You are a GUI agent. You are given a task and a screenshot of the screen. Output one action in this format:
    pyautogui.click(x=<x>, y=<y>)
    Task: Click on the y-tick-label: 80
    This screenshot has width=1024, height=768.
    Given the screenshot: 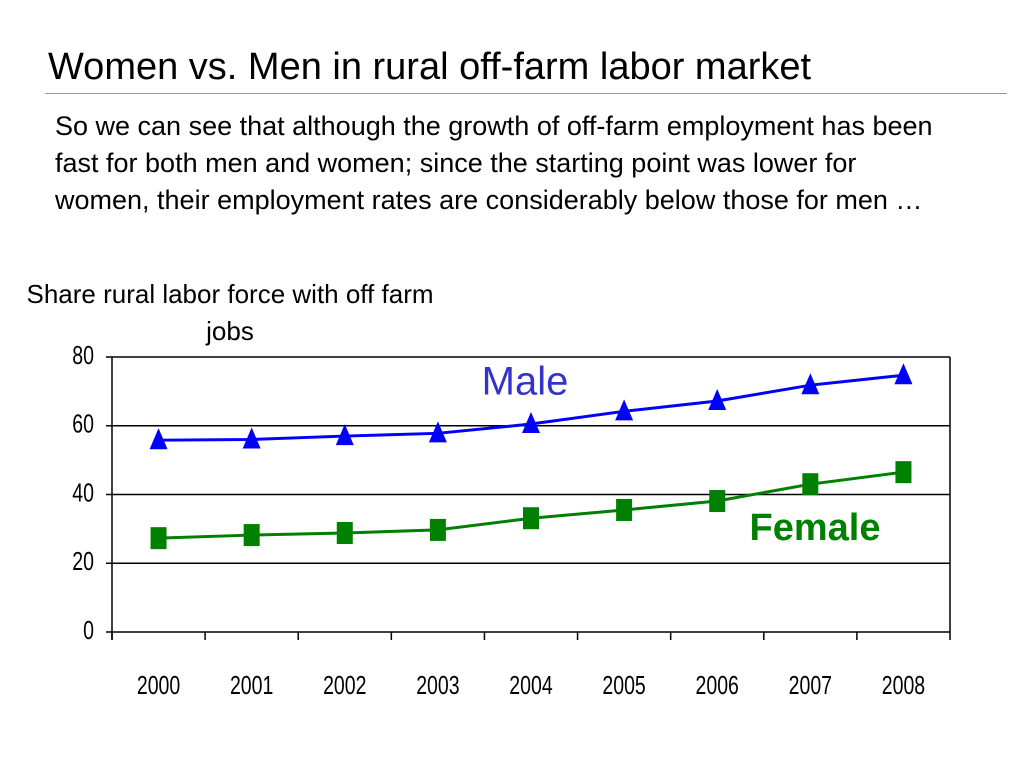 What is the action you would take?
    pyautogui.click(x=83, y=354)
    